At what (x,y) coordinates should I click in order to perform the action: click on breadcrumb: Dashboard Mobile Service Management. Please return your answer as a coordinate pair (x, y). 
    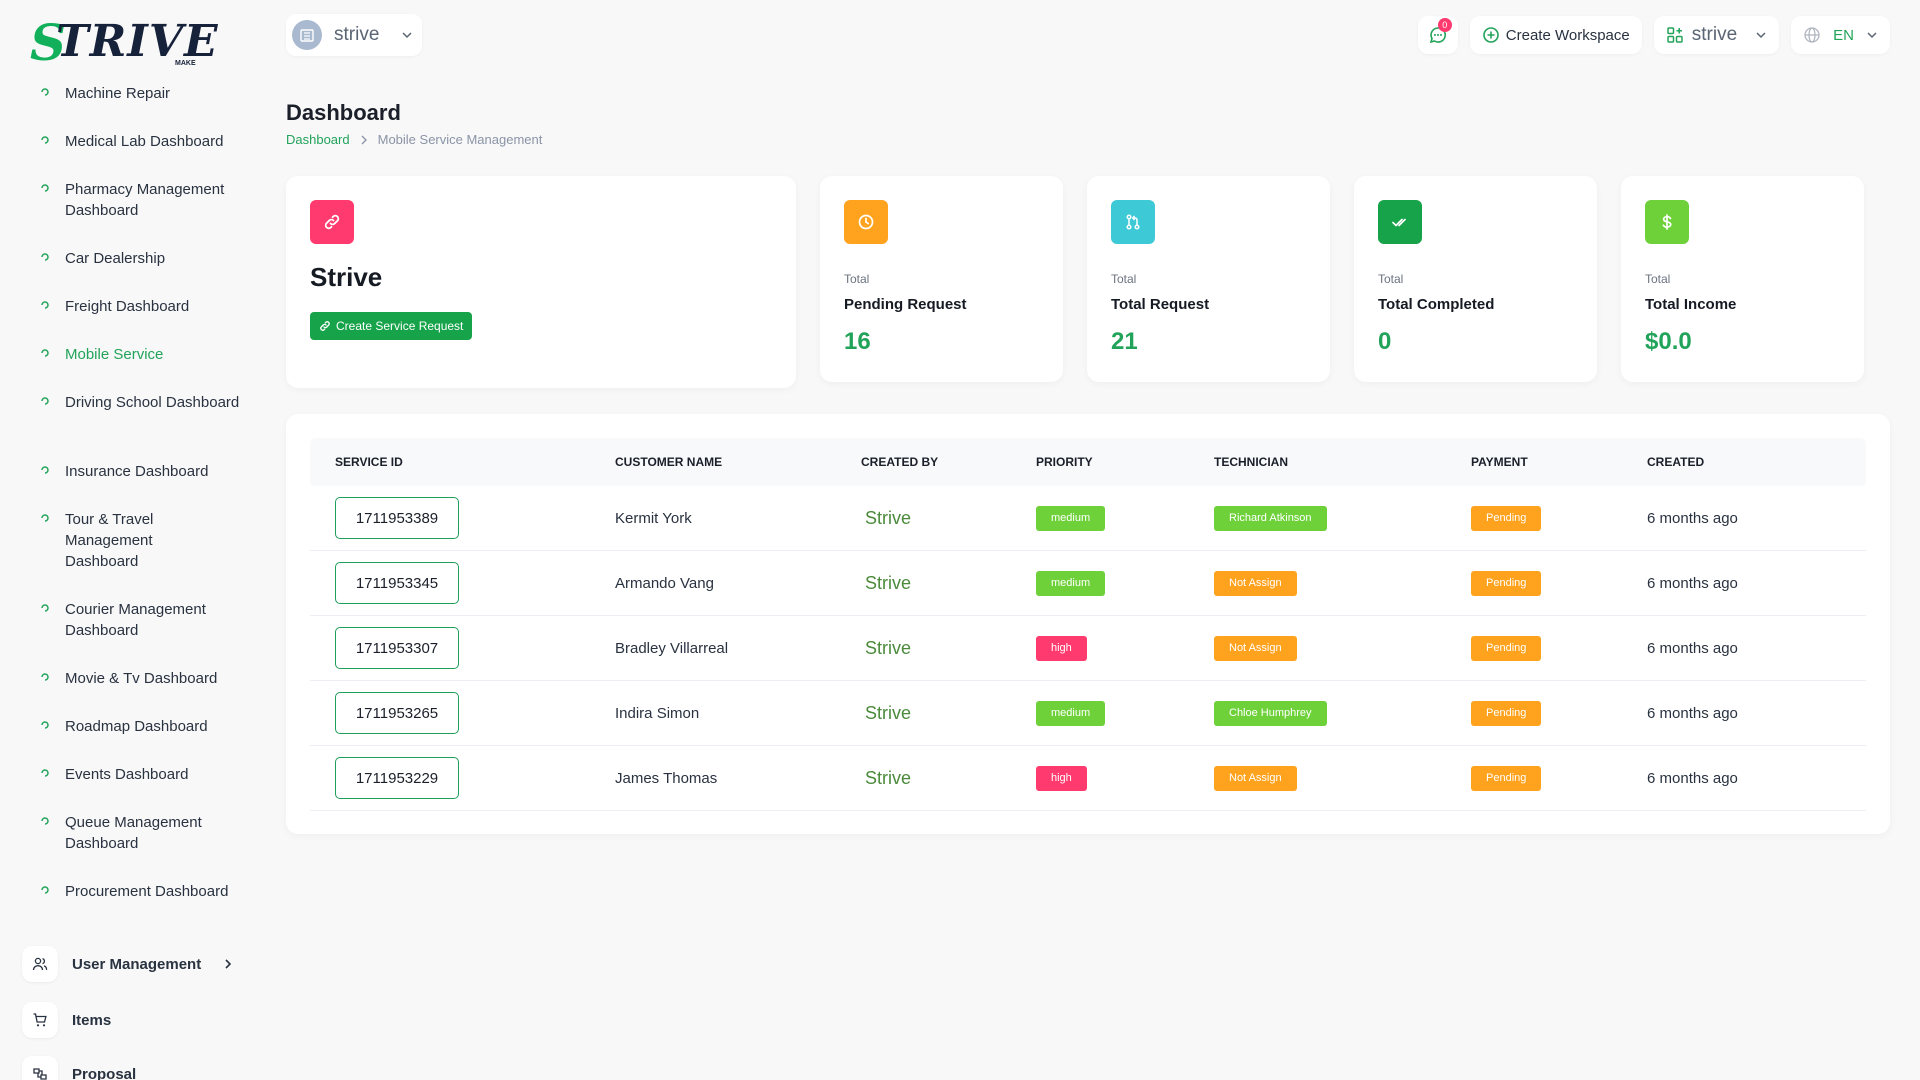
    Looking at the image, I should click on (414, 139).